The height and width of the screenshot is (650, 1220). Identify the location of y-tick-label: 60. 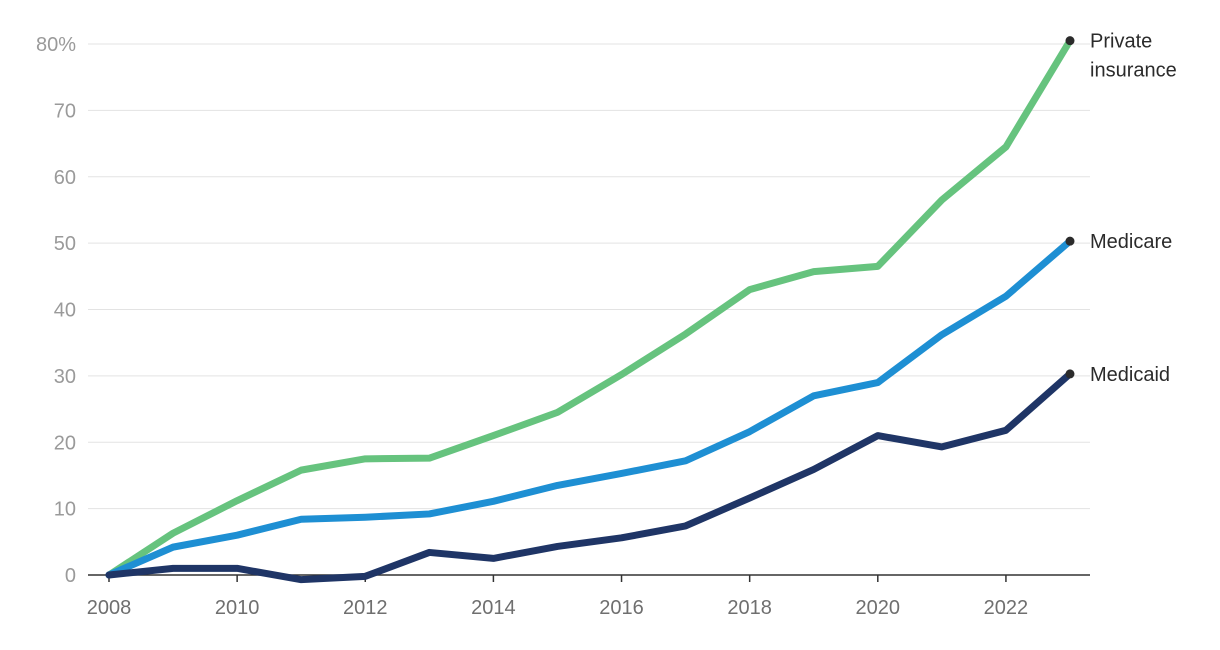
(65, 178).